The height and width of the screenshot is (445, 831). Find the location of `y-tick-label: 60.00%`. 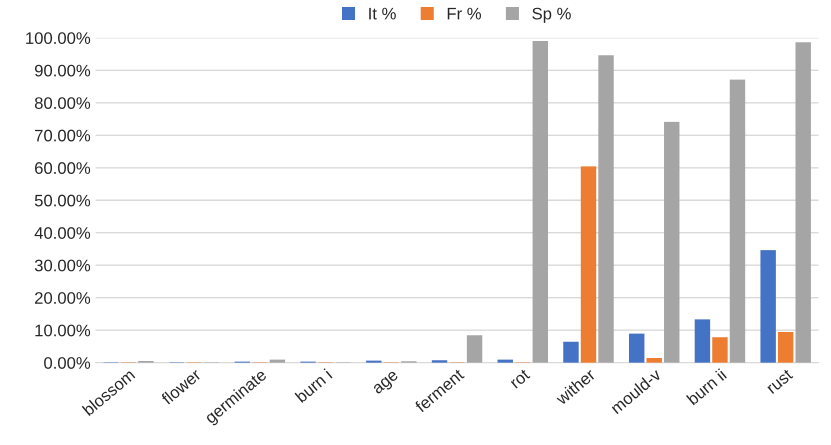

y-tick-label: 60.00% is located at coordinates (62, 168).